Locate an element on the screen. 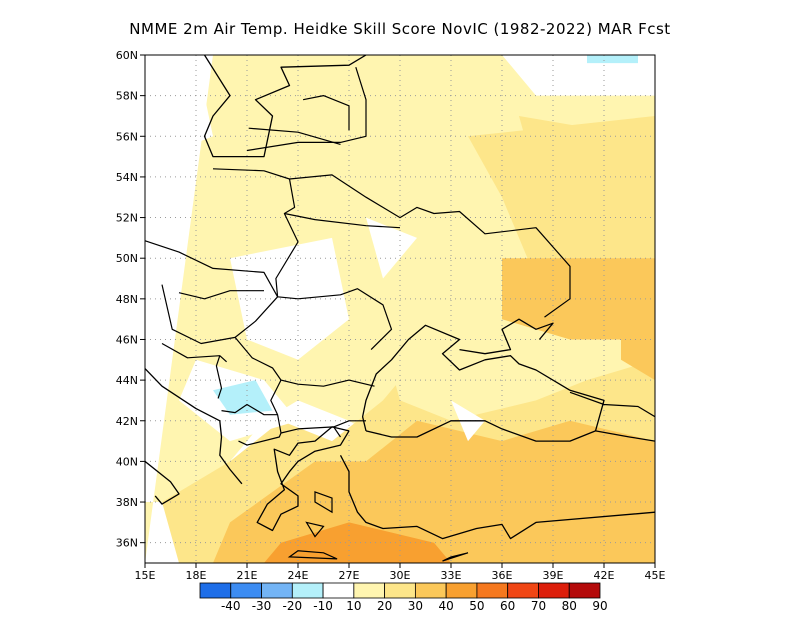 The height and width of the screenshot is (618, 800). x-axis-ticks: 15E 18E 21E 24E 27E 30E 33E 36E 39E 42E 45E is located at coordinates (400, 572).